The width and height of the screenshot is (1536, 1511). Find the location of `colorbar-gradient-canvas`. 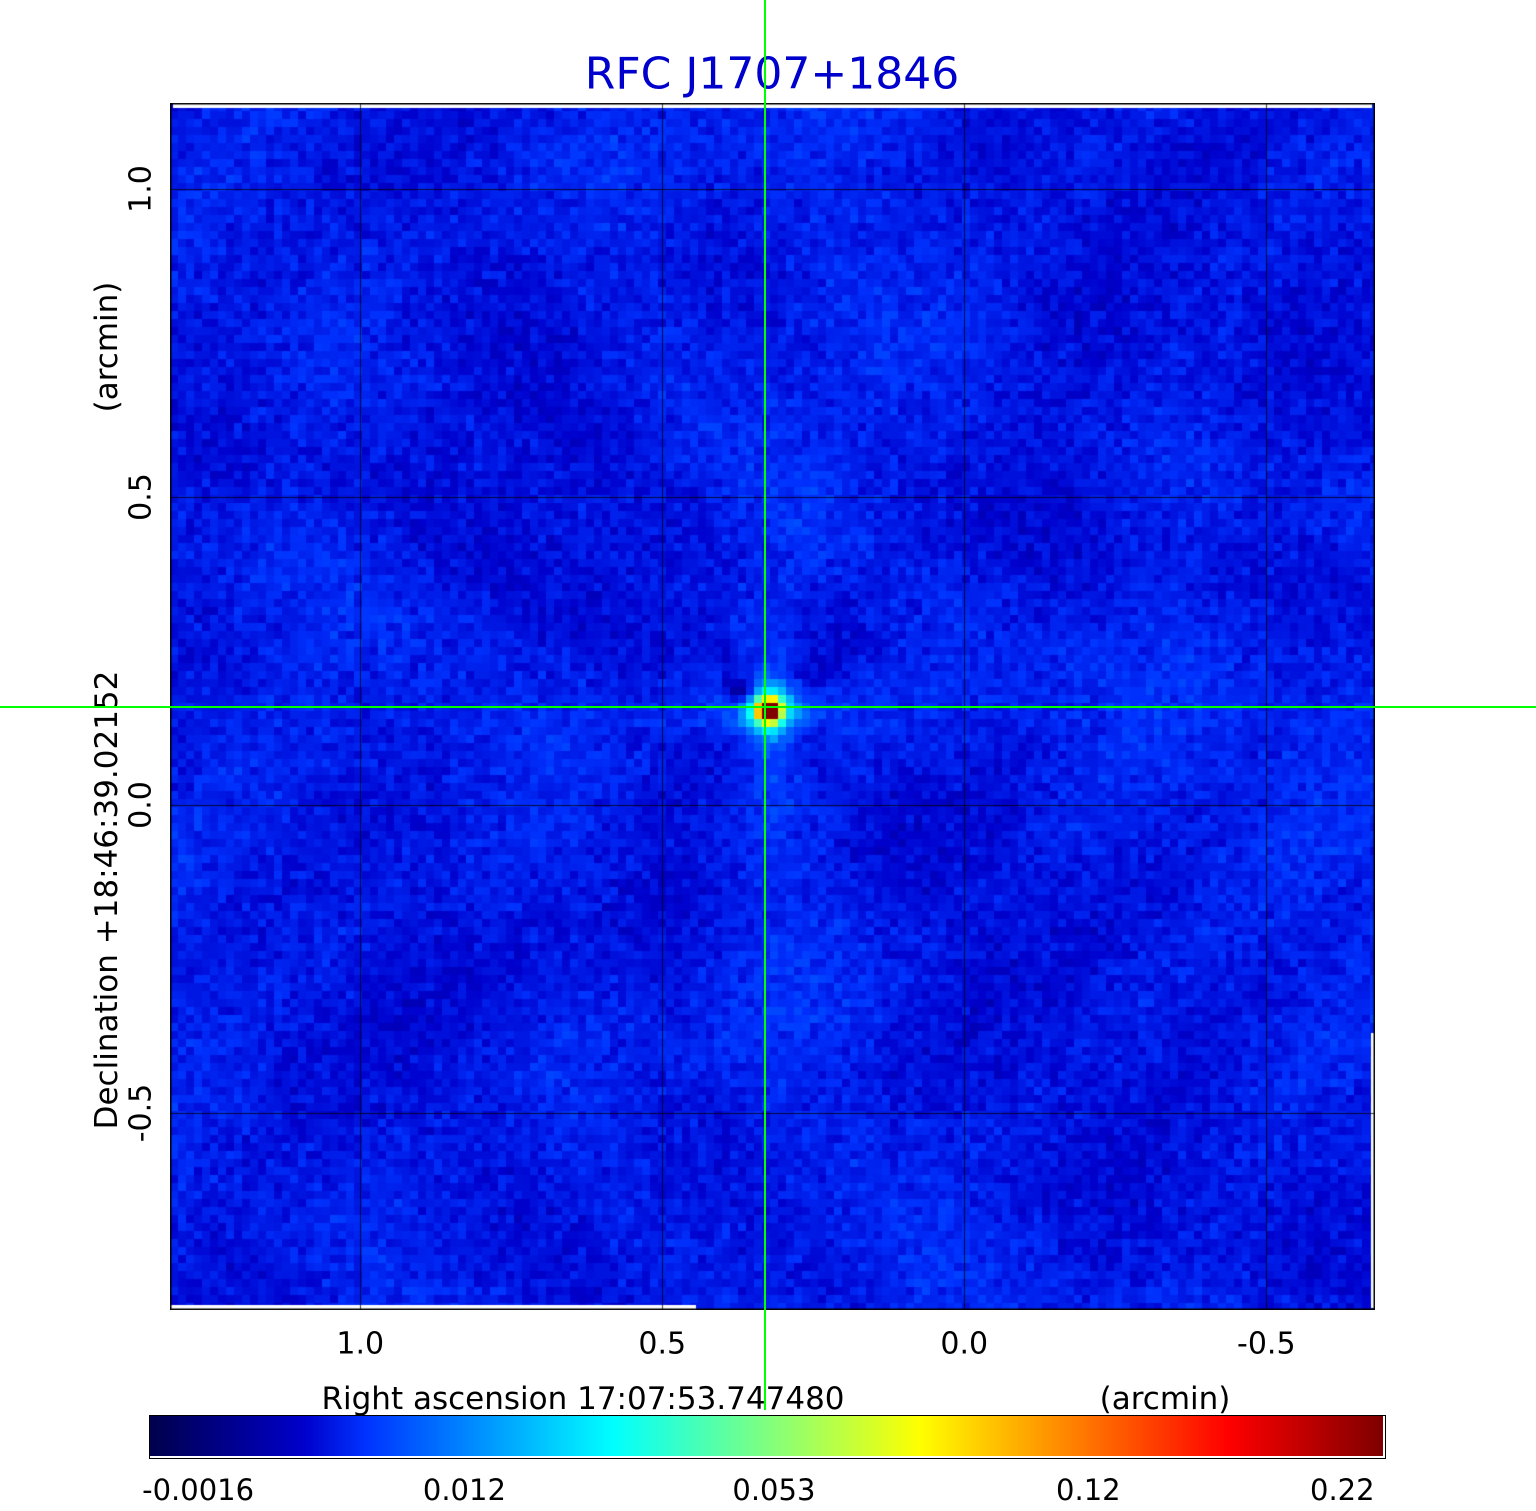

colorbar-gradient-canvas is located at coordinates (766, 1436).